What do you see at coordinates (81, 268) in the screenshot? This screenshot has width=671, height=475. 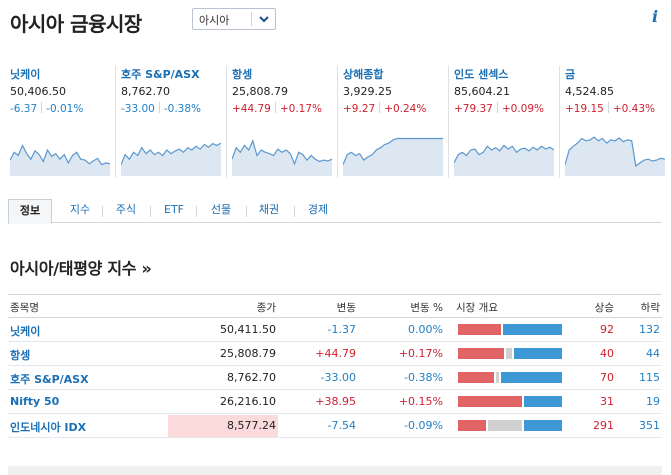 I see `section-title: 아시아/태평양 지수 »` at bounding box center [81, 268].